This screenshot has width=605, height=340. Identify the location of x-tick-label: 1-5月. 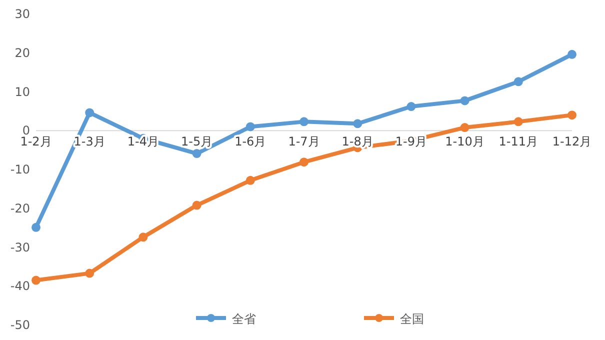
(196, 141).